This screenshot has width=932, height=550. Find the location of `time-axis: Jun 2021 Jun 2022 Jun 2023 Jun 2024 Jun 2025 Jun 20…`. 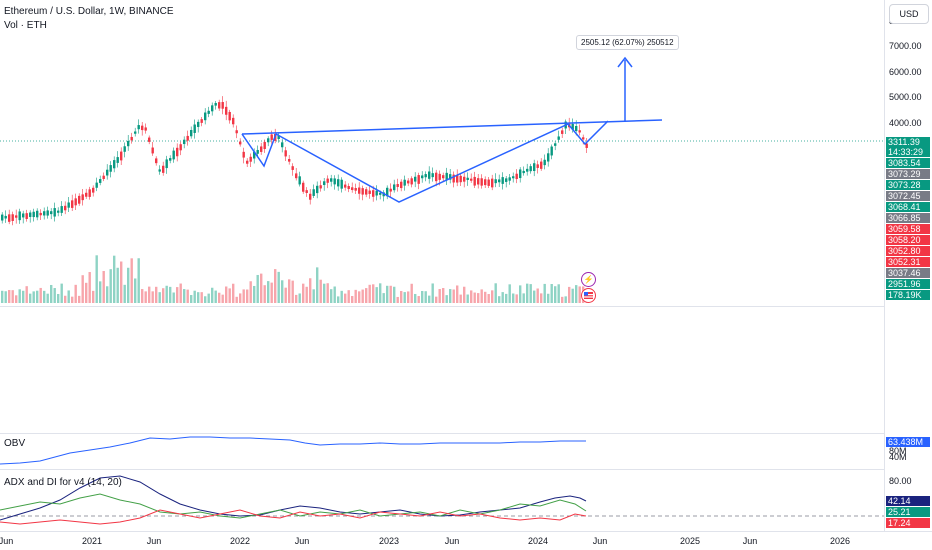

time-axis: Jun 2021 Jun 2022 Jun 2023 Jun 2024 Jun 2025 Jun 20… is located at coordinates (442, 541).